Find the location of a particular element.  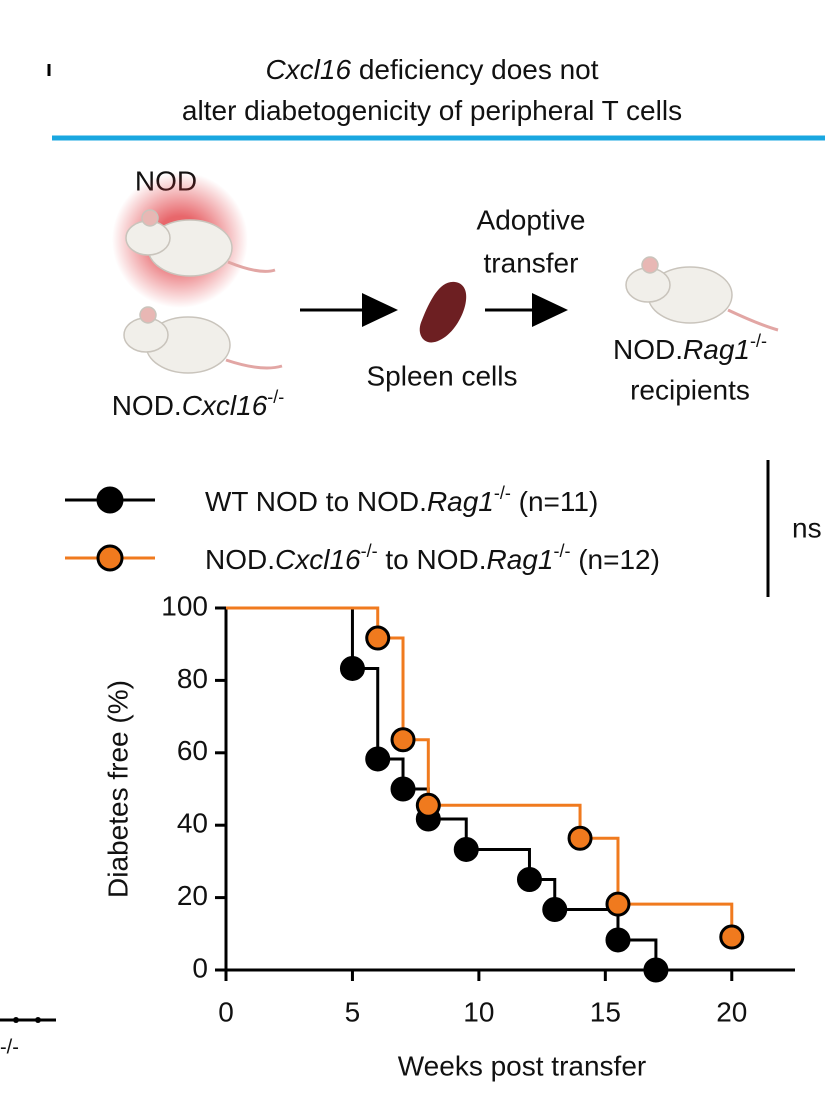

recipient-label: NOD.Rag1-/- is located at coordinates (690, 348).